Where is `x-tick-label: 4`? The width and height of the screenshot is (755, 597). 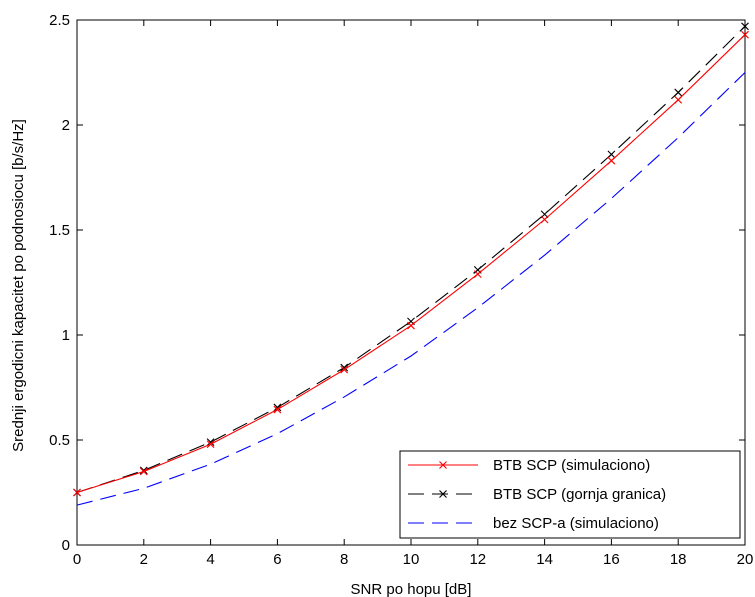 x-tick-label: 4 is located at coordinates (210, 559).